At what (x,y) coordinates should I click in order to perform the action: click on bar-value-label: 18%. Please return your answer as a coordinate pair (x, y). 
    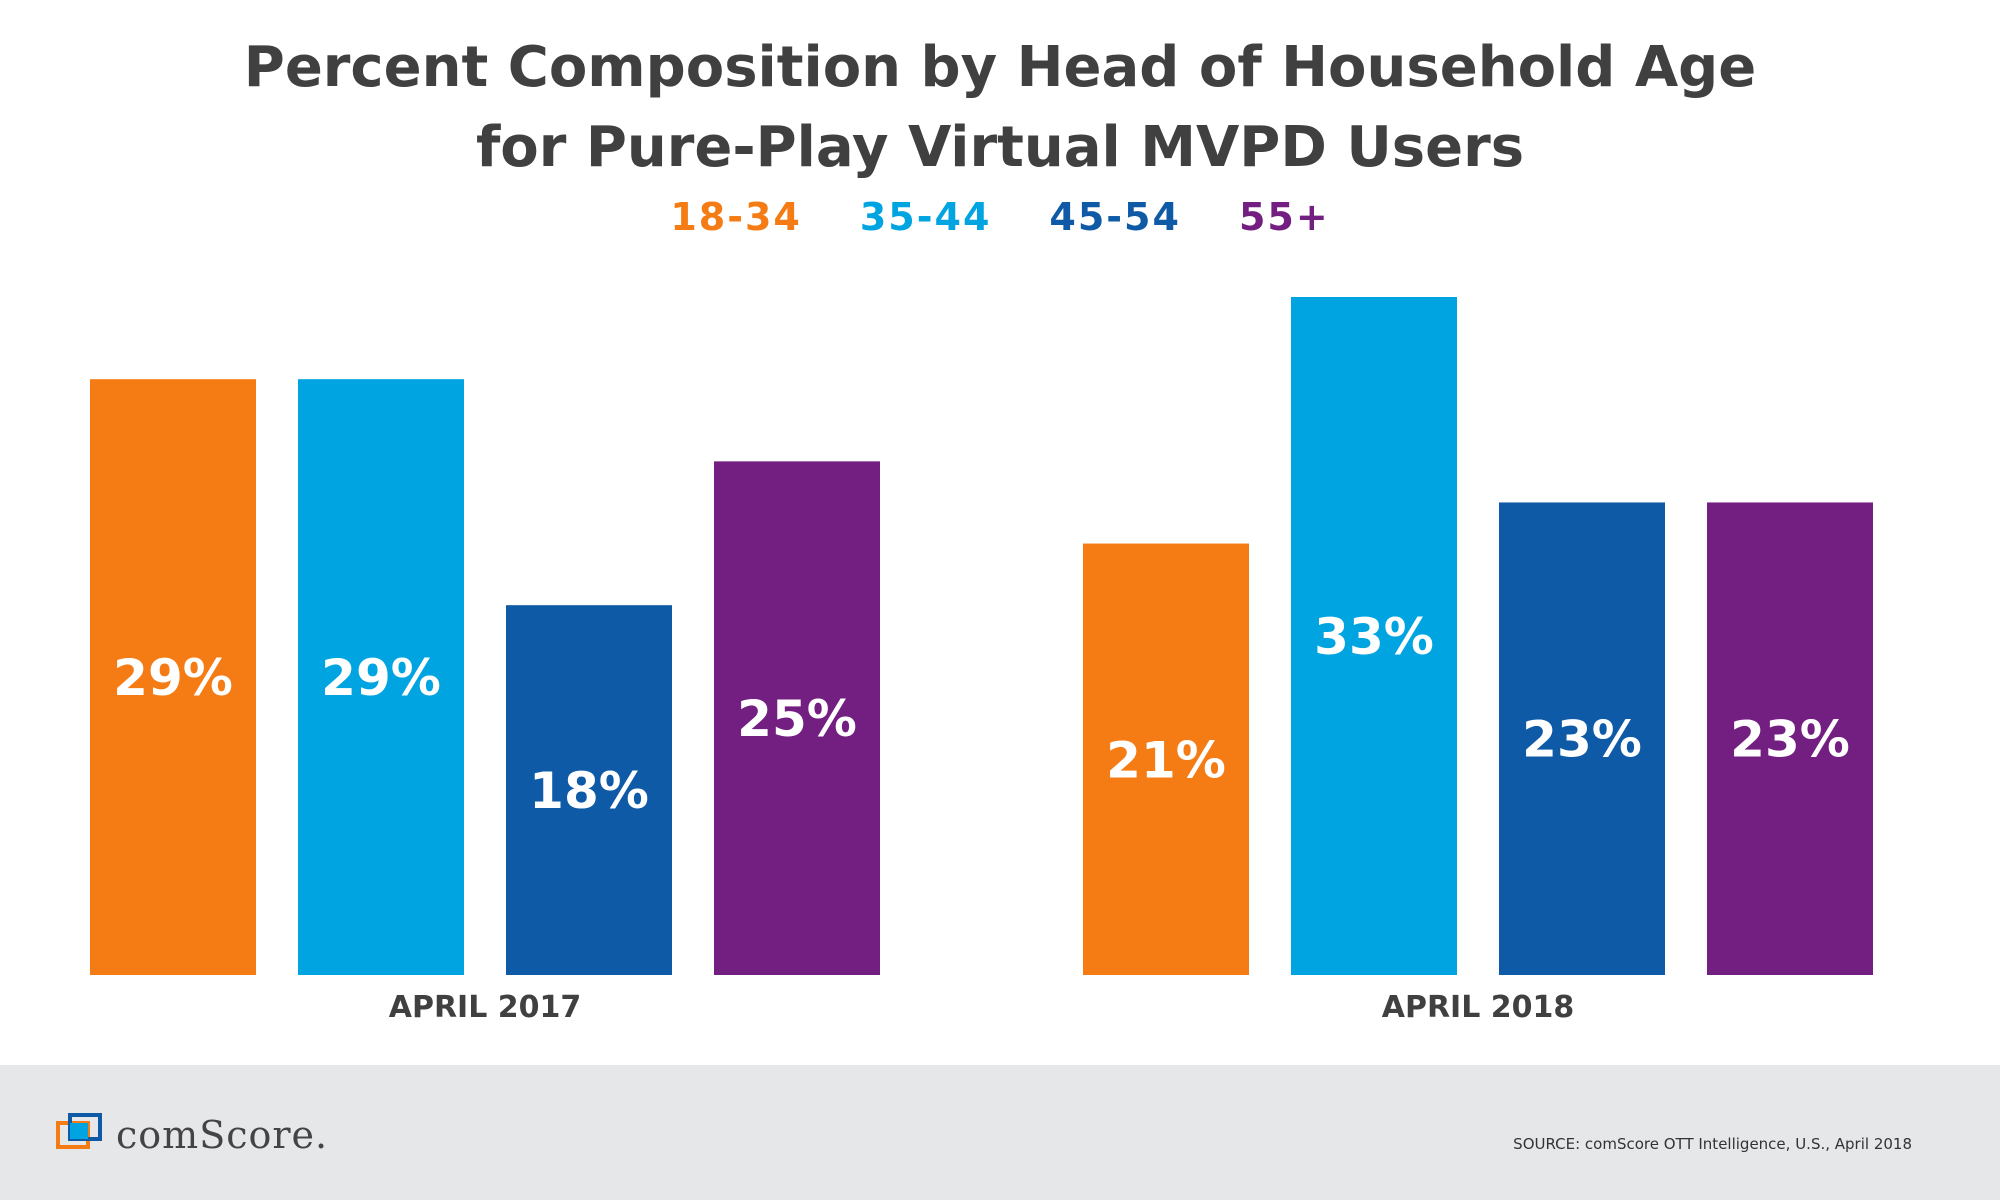
    Looking at the image, I should click on (589, 791).